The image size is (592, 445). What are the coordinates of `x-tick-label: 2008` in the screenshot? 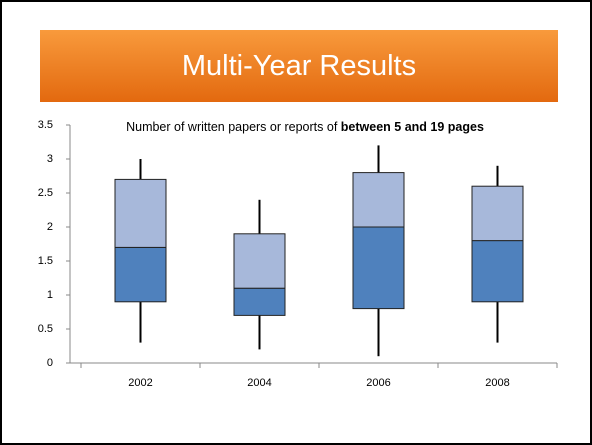 It's located at (497, 383).